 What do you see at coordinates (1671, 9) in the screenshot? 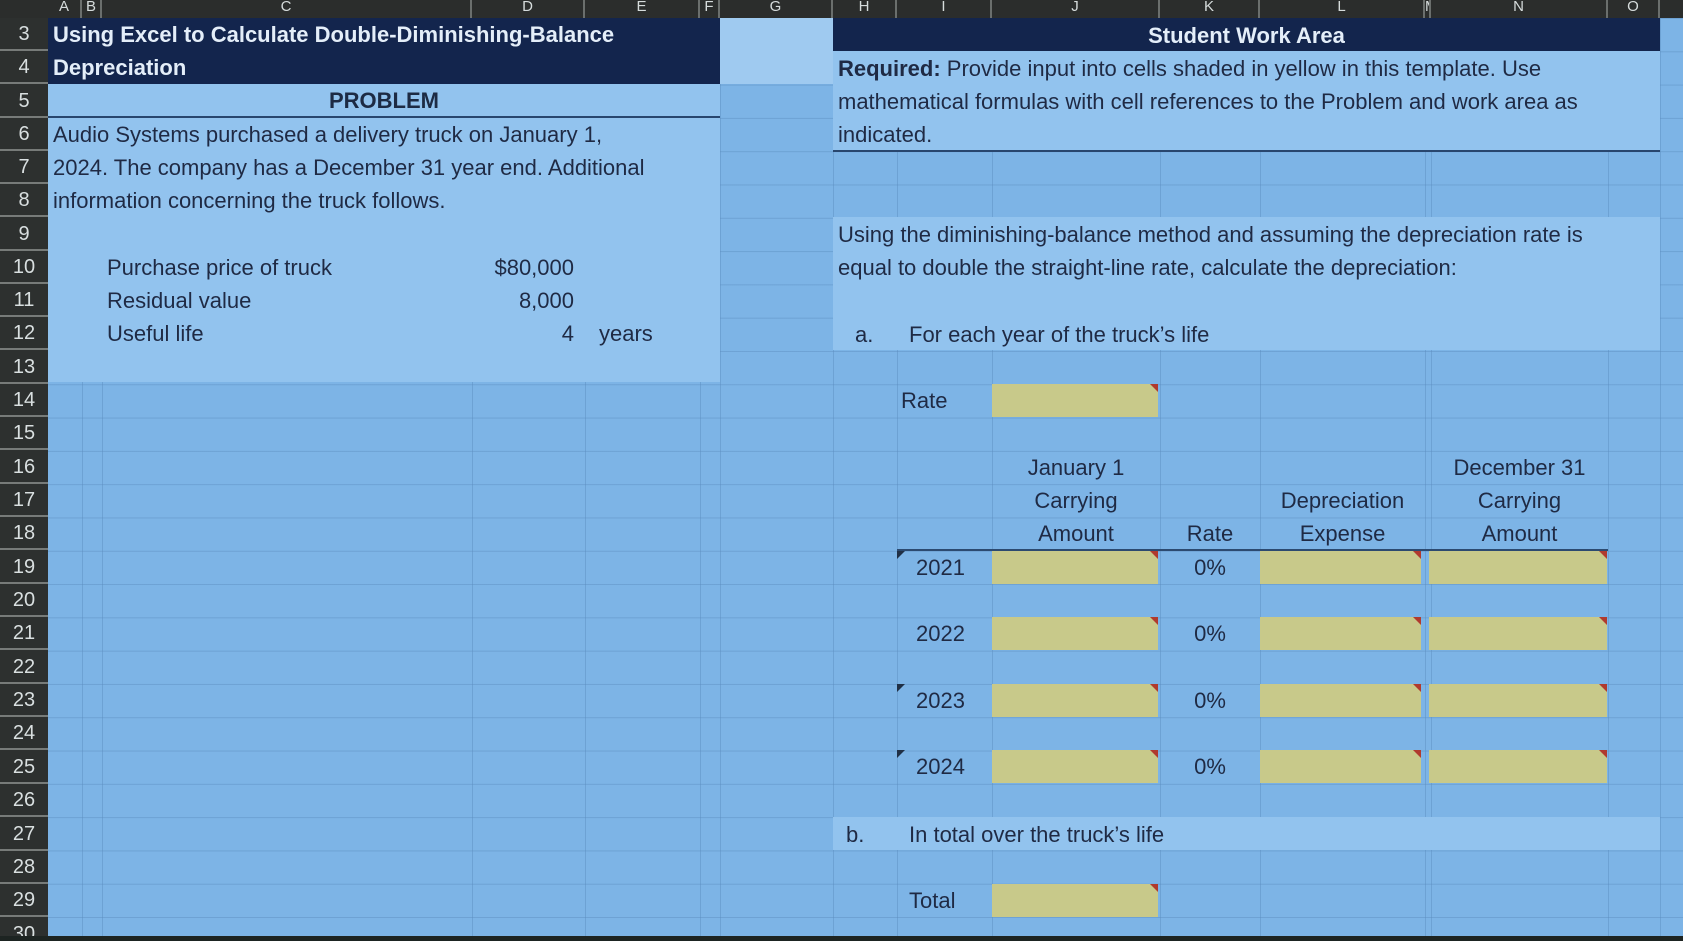
I see `column-header-p` at bounding box center [1671, 9].